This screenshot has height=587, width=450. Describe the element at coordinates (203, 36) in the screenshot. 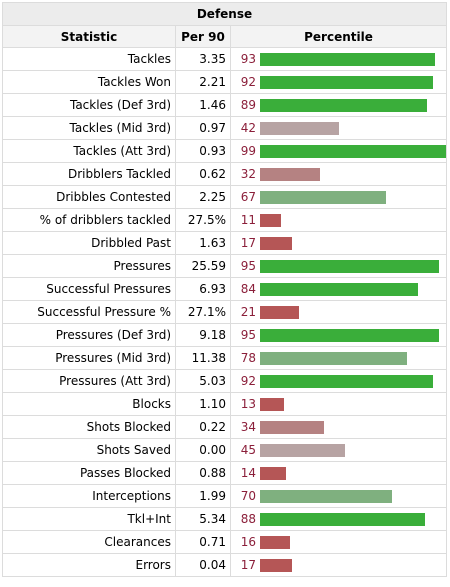

I see `per90-header: Per 90` at that location.